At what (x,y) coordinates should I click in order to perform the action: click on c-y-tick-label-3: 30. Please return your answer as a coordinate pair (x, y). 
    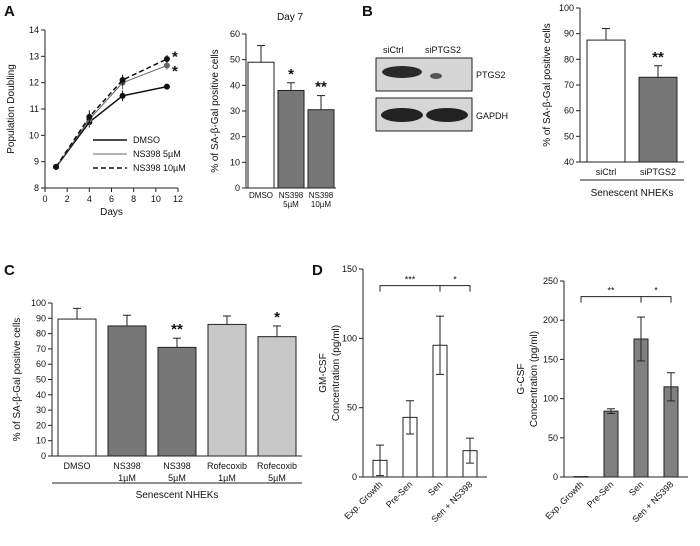
    Looking at the image, I should click on (41, 410).